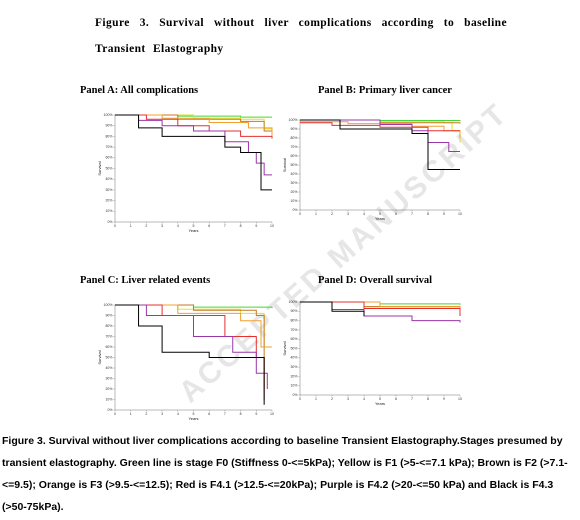 Image resolution: width=580 pixels, height=520 pixels. Describe the element at coordinates (385, 90) in the screenshot. I see `panel-title: Panel B: Primary liver cancer` at that location.